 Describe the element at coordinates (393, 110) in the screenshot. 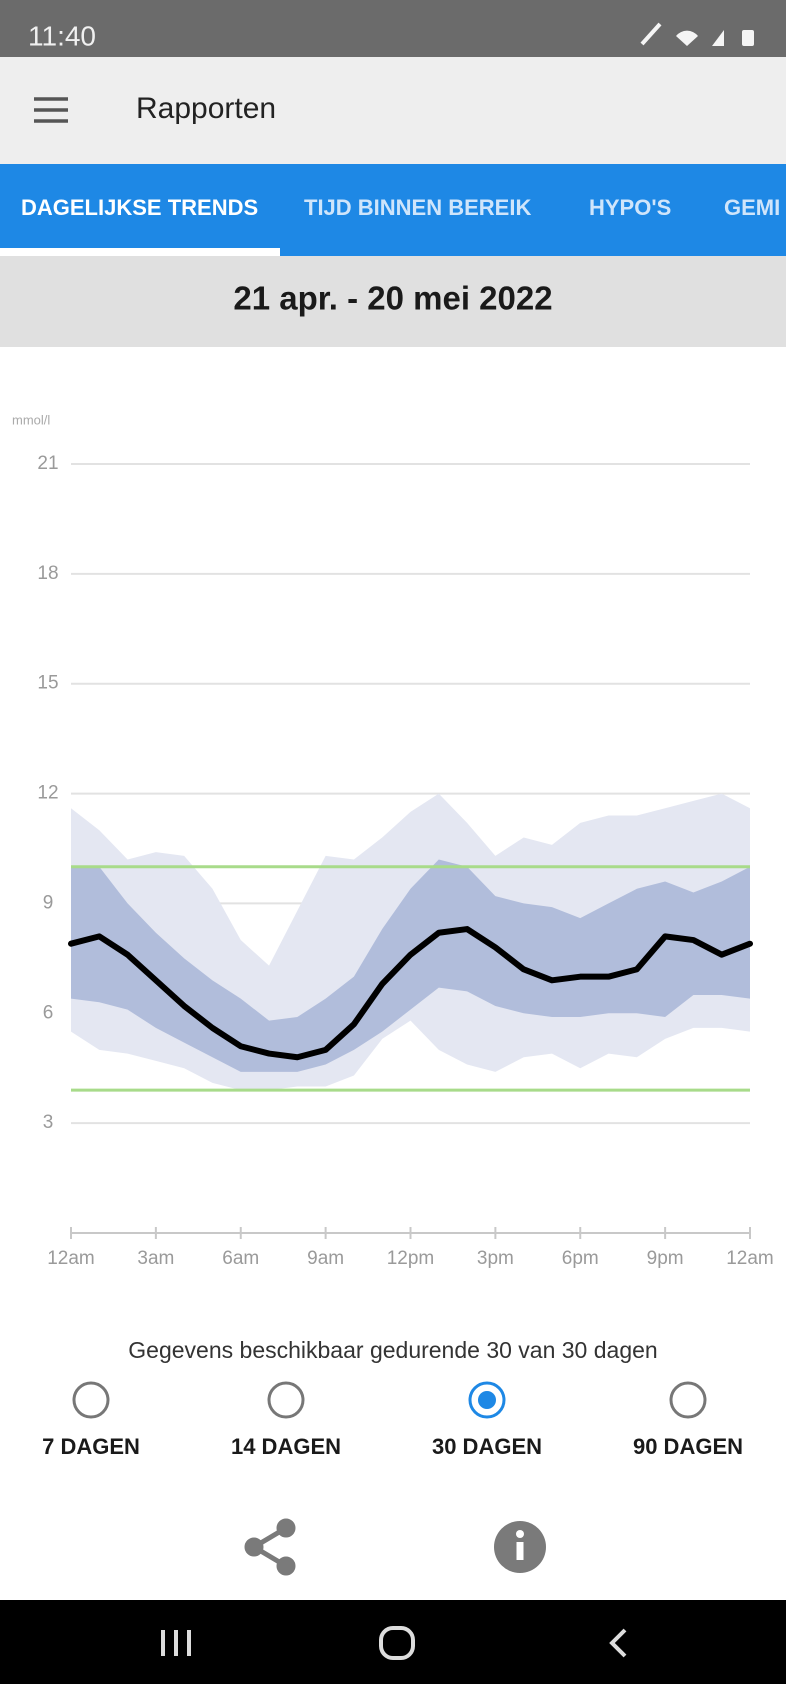

I see `app-bar` at that location.